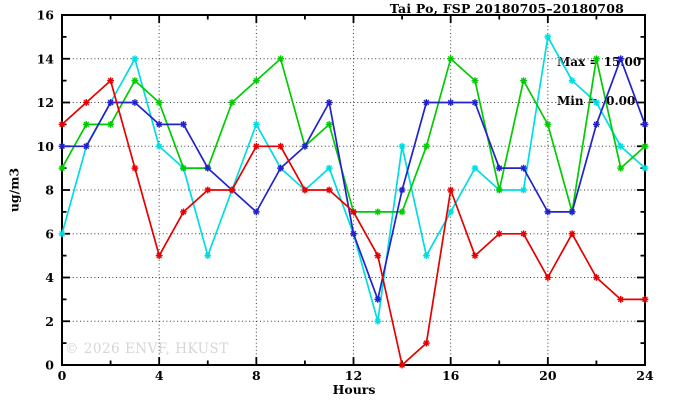 The width and height of the screenshot is (674, 409). What do you see at coordinates (159, 375) in the screenshot?
I see `x-tick-label: 4` at bounding box center [159, 375].